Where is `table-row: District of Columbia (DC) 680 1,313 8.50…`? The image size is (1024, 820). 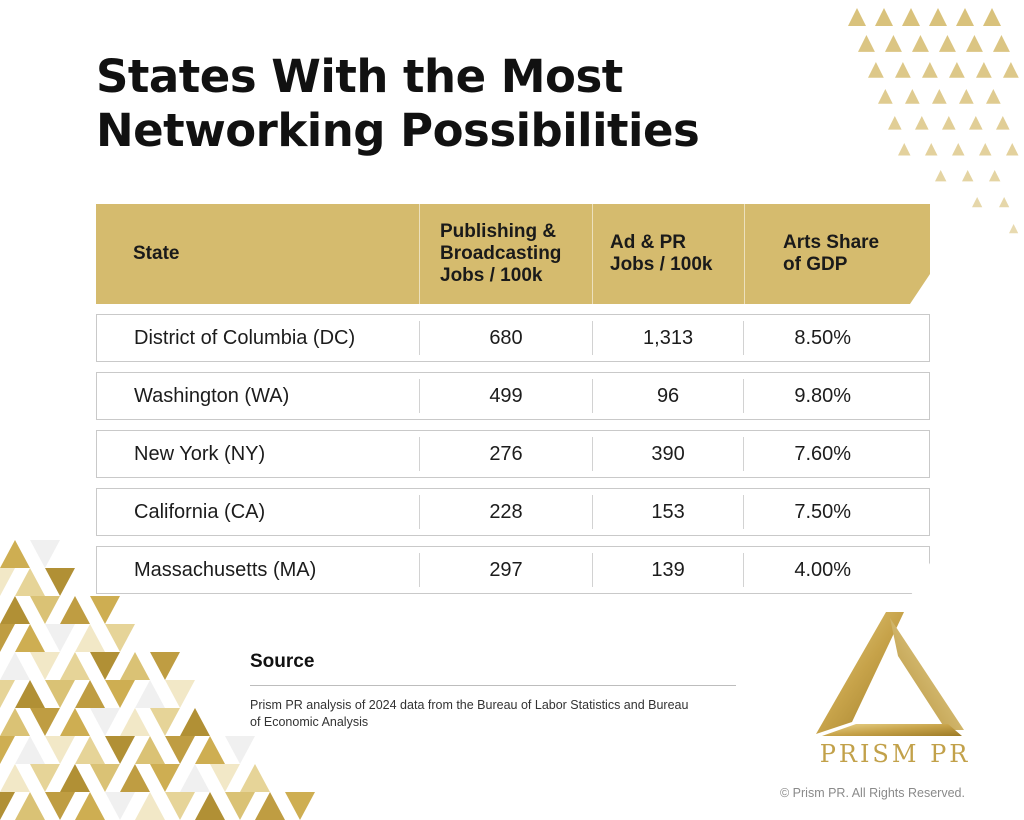
table-row: District of Columbia (DC) 680 1,313 8.50… is located at coordinates (513, 338).